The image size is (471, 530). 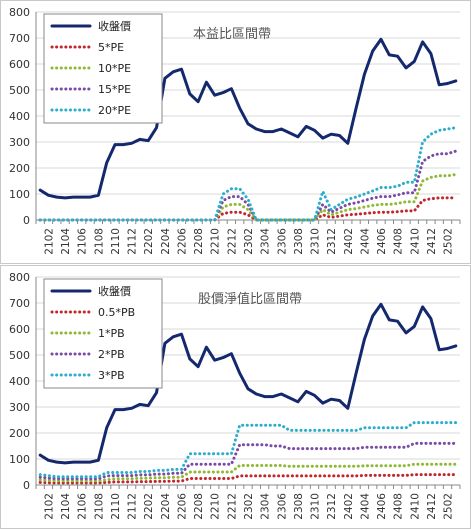 I want to click on legend-label: 20*PE, so click(x=114, y=110).